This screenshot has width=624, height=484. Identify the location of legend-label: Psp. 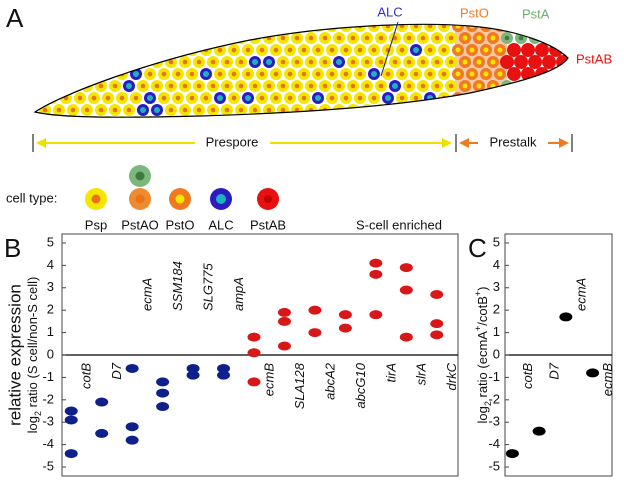
(96, 224).